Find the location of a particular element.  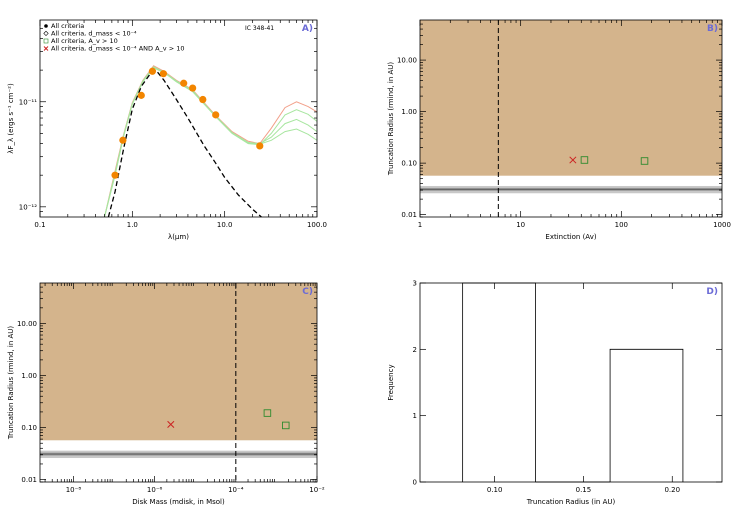

legend-entry-text: All criteria, A_v > 10 is located at coordinates (84, 41).